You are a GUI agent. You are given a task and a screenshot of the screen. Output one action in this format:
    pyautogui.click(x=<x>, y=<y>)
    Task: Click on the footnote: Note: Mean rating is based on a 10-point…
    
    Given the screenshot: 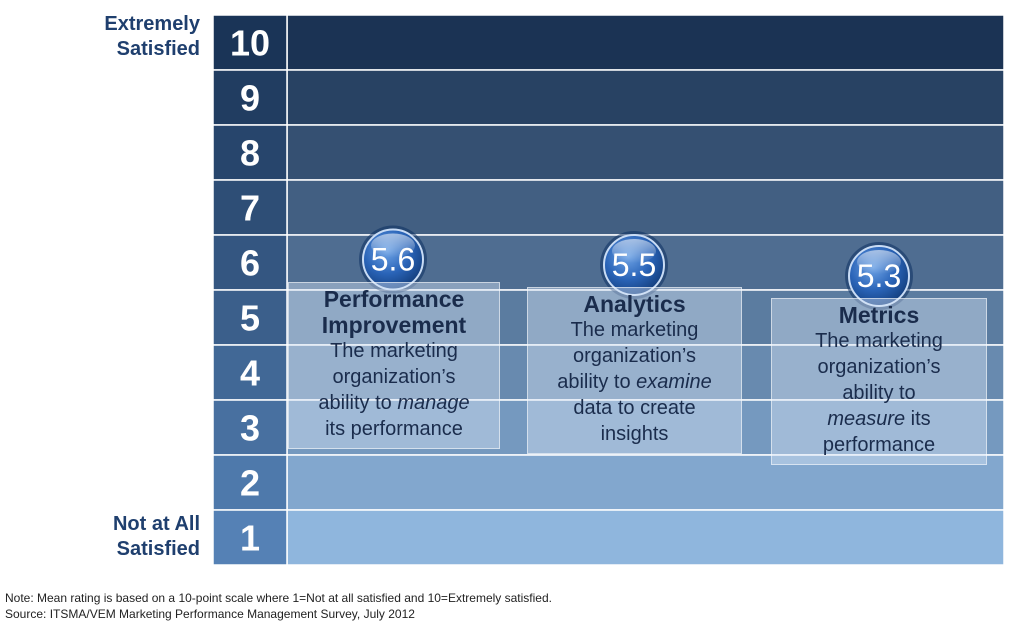 What is the action you would take?
    pyautogui.click(x=278, y=598)
    